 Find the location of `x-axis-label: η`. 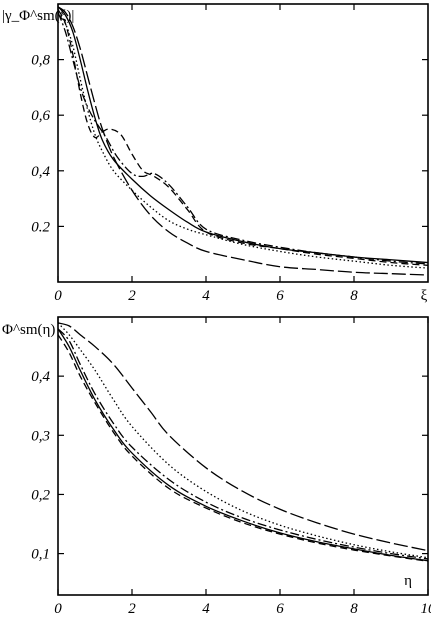

x-axis-label: η is located at coordinates (408, 581).